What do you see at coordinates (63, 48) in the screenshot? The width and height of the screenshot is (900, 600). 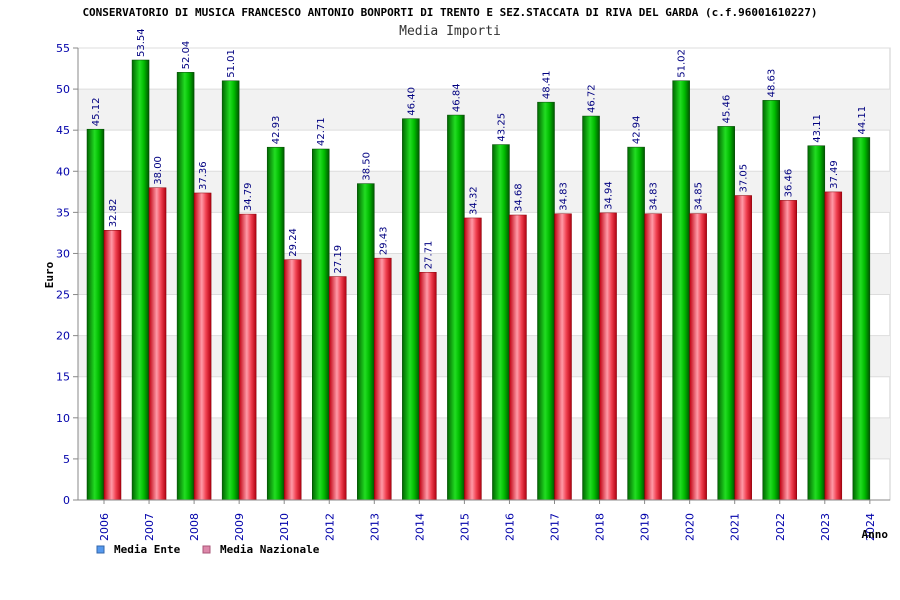 I see `y-tick-label: 55` at bounding box center [63, 48].